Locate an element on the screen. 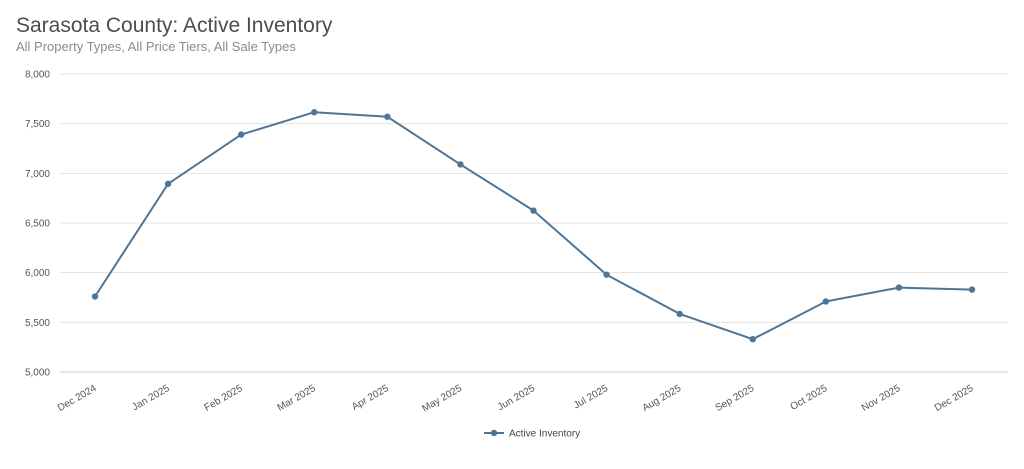  x-tick-label: Mar 2025 is located at coordinates (297, 398).